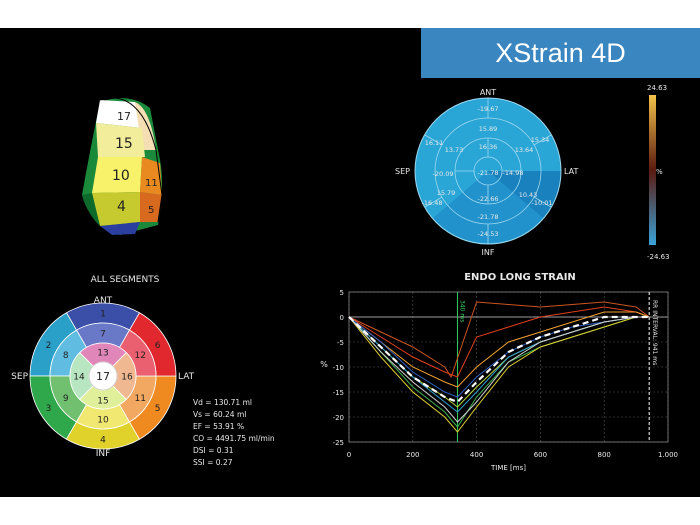 The width and height of the screenshot is (700, 525). What do you see at coordinates (338, 368) in the screenshot?
I see `y-tick-label: -10` at bounding box center [338, 368].